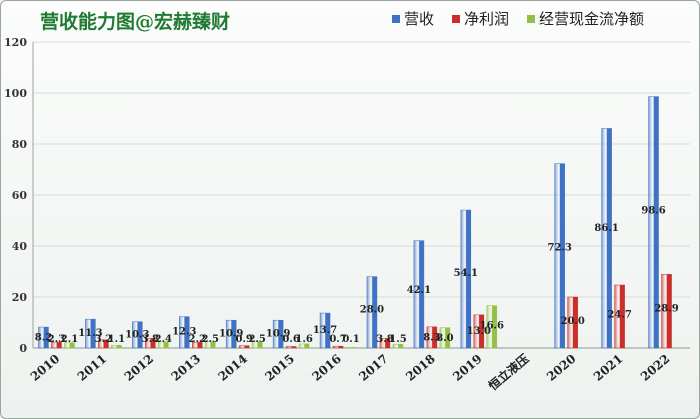 The image size is (700, 419). Describe the element at coordinates (486, 19) in the screenshot. I see `legend-label: 净利润` at that location.